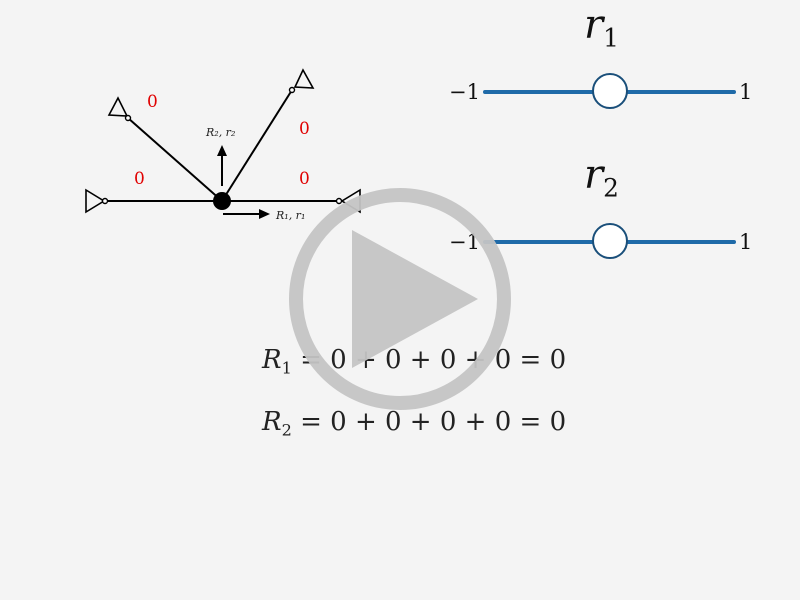  What do you see at coordinates (414, 423) in the screenshot?
I see `equation-r2: R2 = 0 + 0 + 0 + 0 = 0` at bounding box center [414, 423].